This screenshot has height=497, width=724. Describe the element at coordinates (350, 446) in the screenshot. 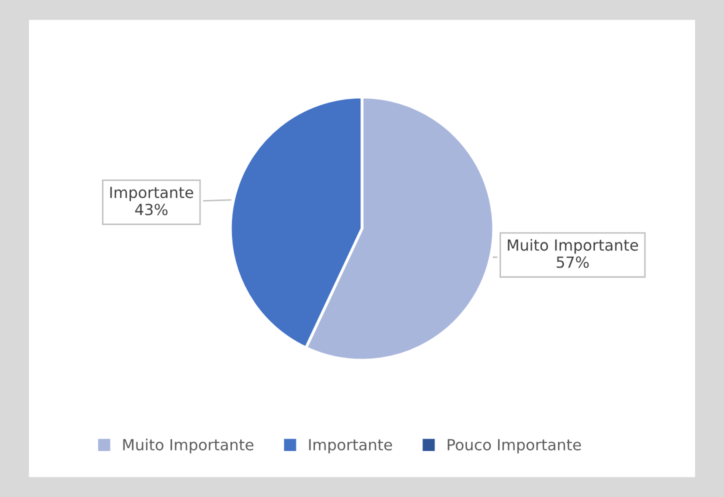

I see `legend-label: Importante` at that location.